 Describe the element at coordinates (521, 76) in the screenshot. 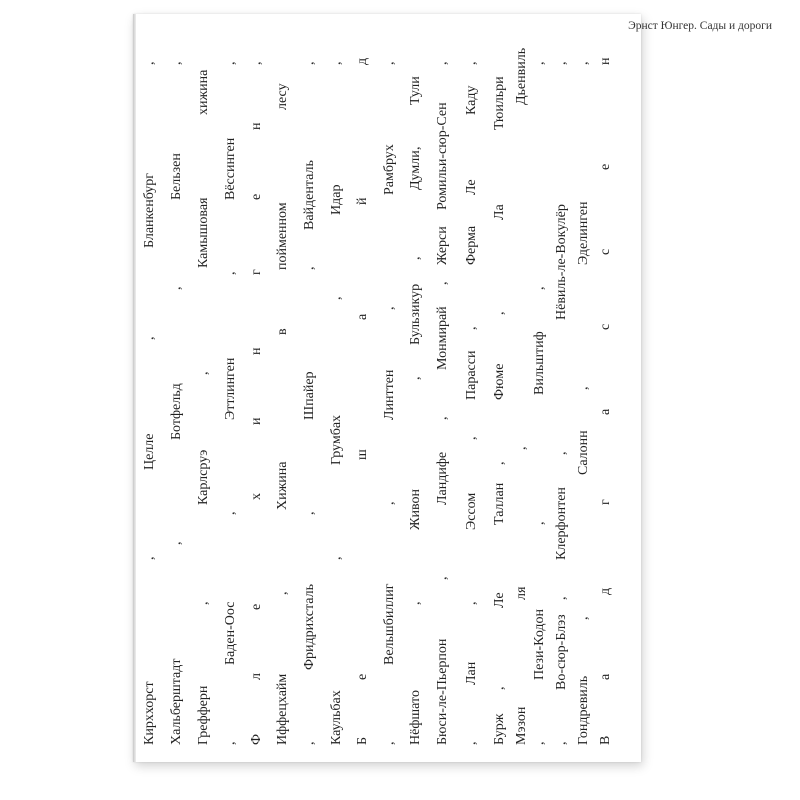

I see `poem-word: Дьенвиль` at that location.